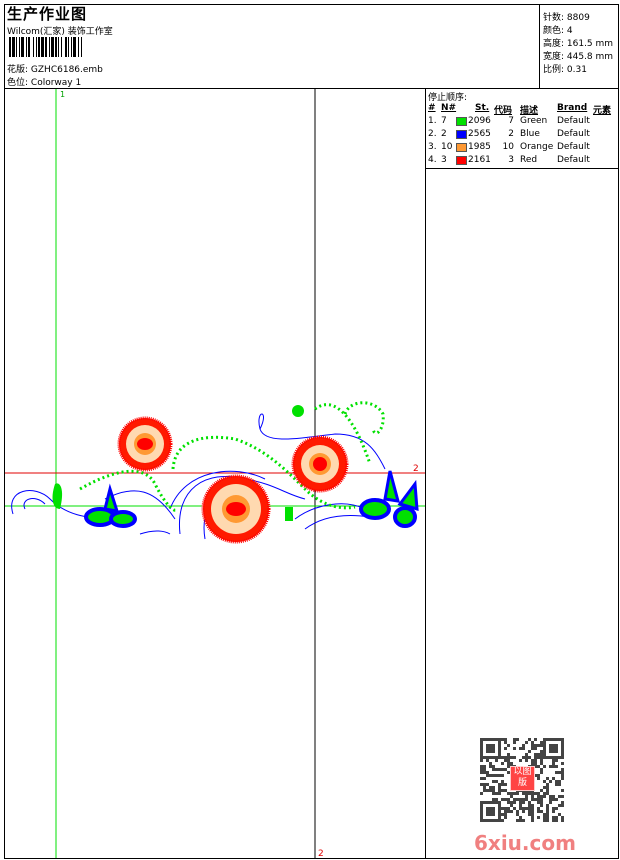  What do you see at coordinates (479, 134) in the screenshot?
I see `stitch-count: 2565` at bounding box center [479, 134].